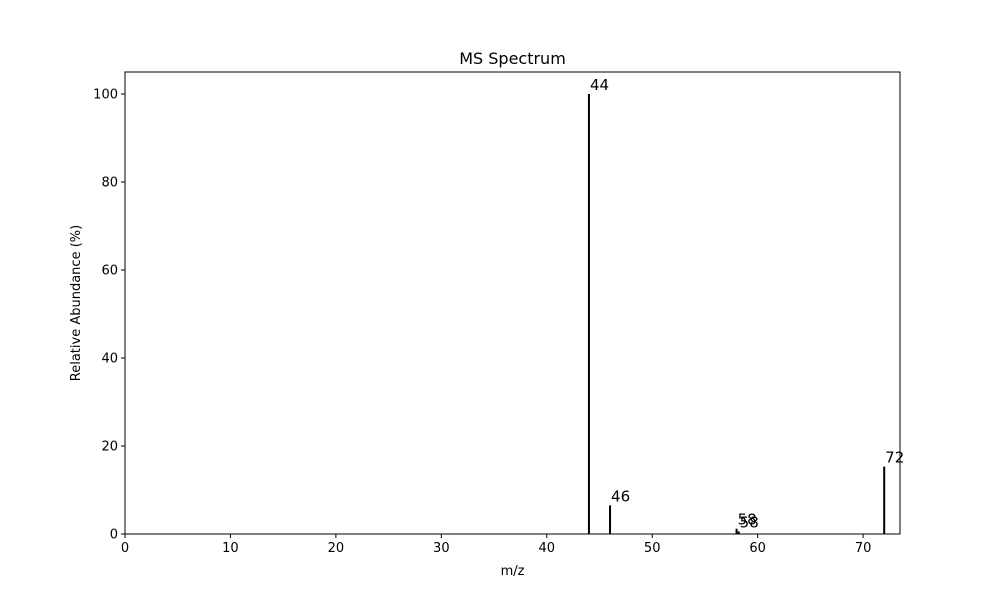  What do you see at coordinates (105, 95) in the screenshot?
I see `y-tick-label-5: 100` at bounding box center [105, 95].